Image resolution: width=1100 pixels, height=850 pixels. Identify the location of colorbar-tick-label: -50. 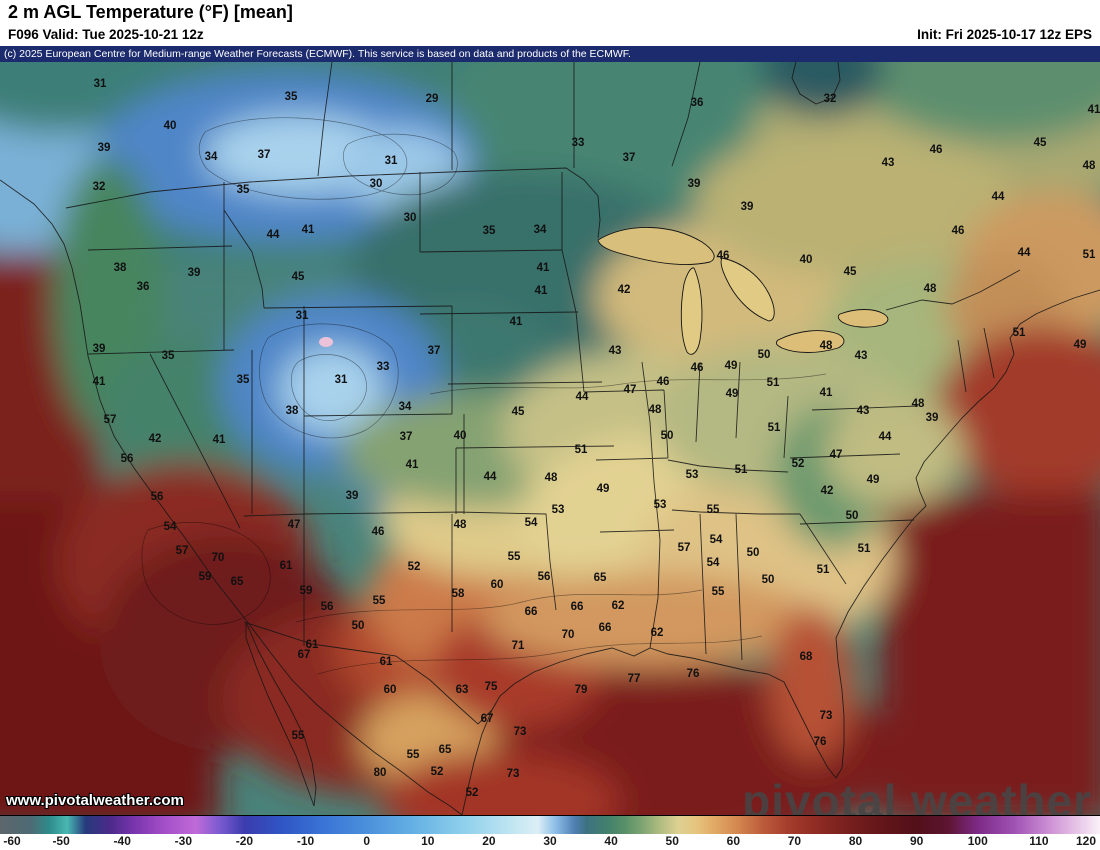
(61, 841).